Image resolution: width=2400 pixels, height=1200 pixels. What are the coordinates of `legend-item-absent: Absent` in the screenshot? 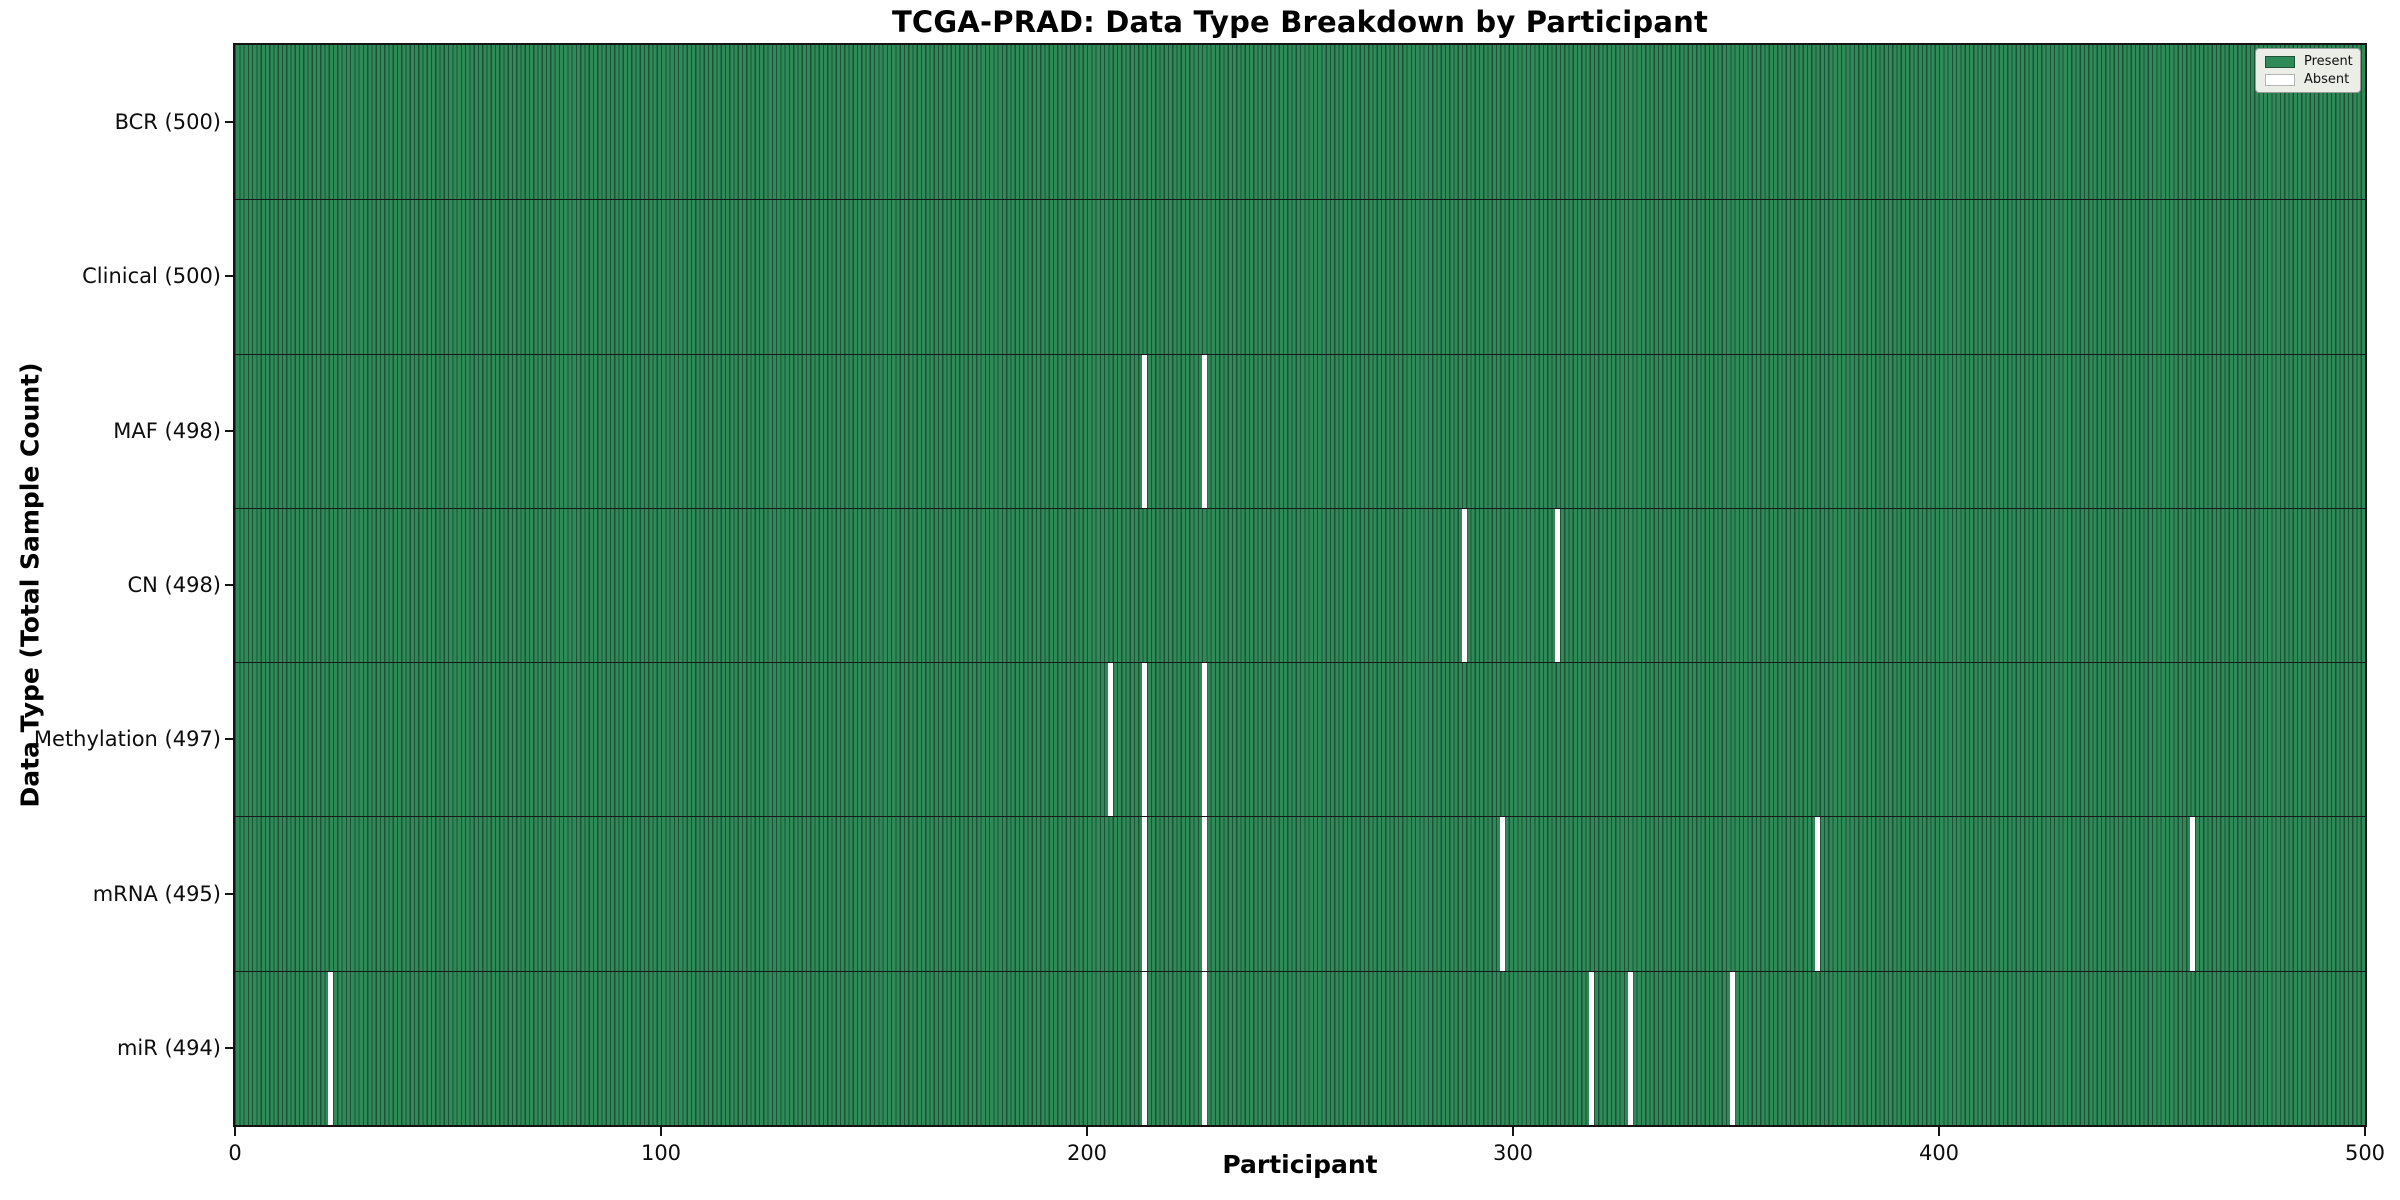 It's located at (2308, 79).